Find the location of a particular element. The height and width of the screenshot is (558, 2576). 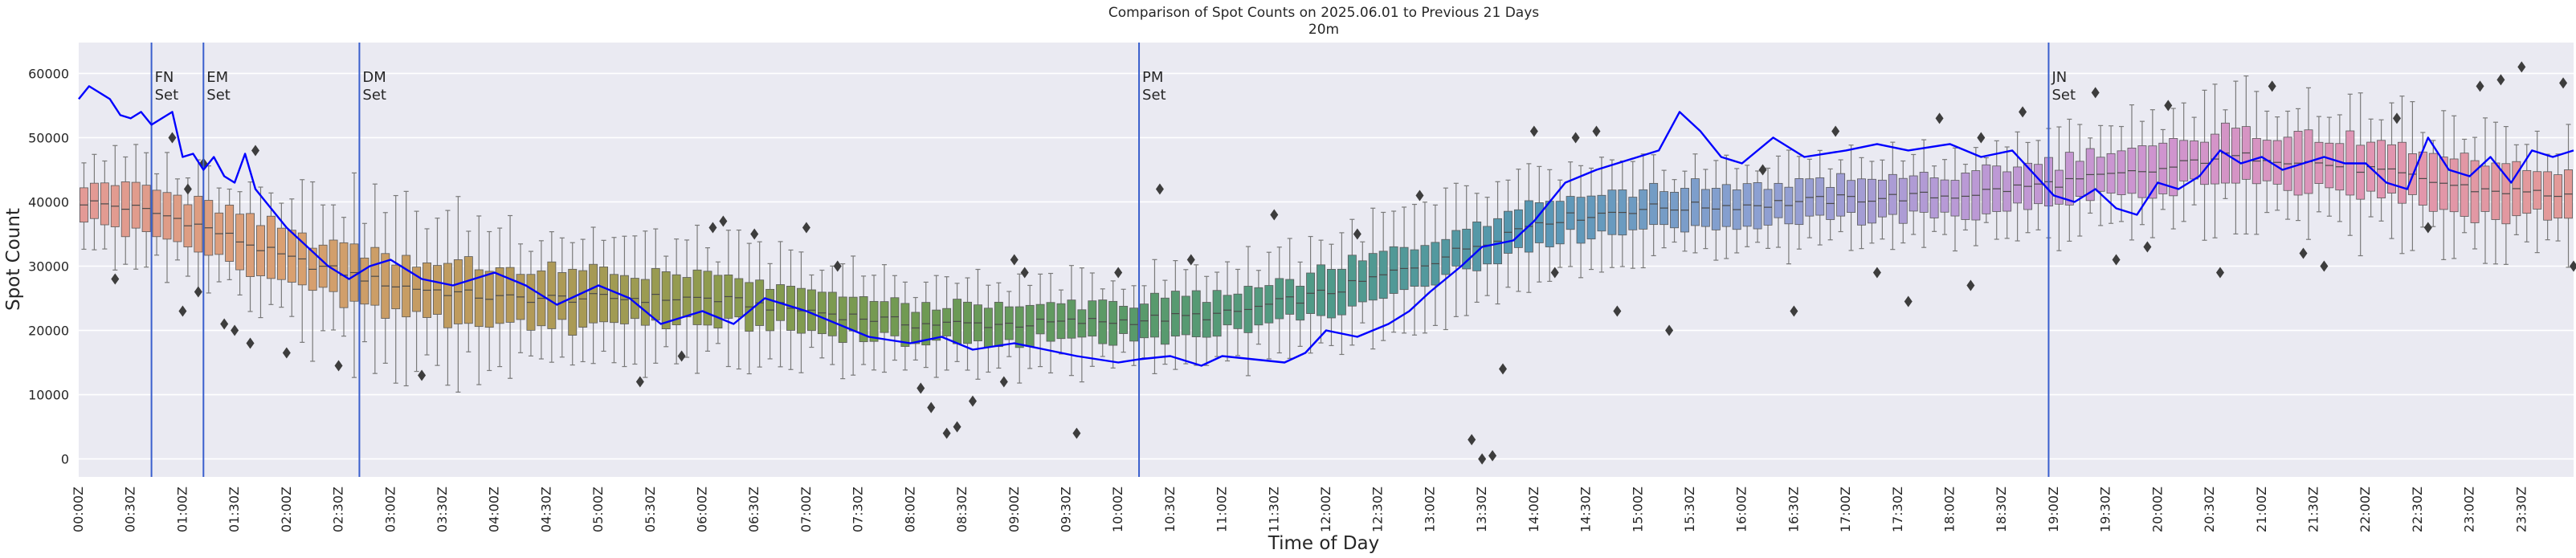

x-tick-label: 15:30Z is located at coordinates (1689, 509).